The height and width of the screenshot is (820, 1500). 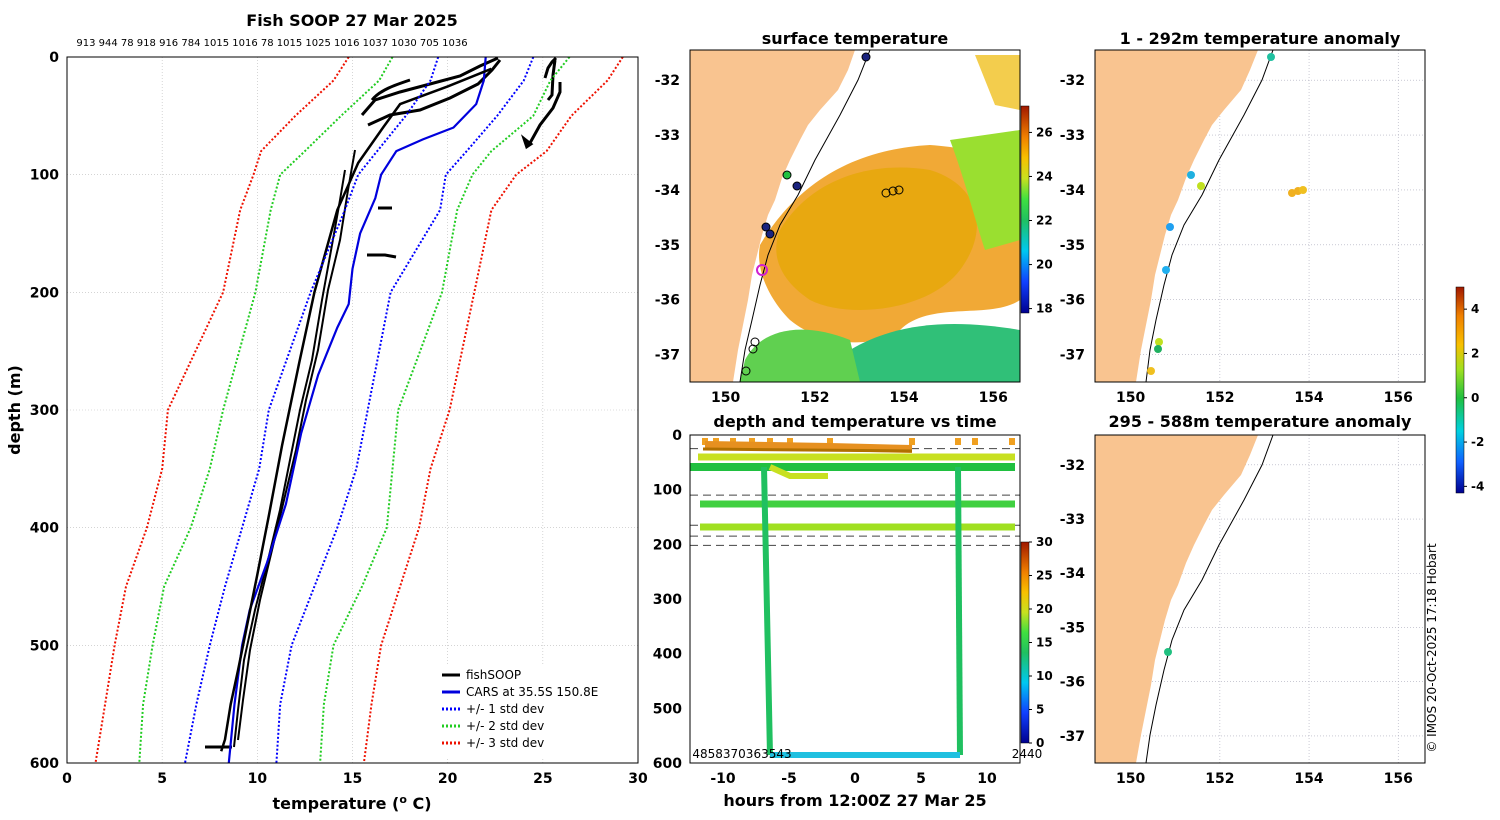 I want to click on tvt-ytick-label: 500, so click(x=667, y=709).